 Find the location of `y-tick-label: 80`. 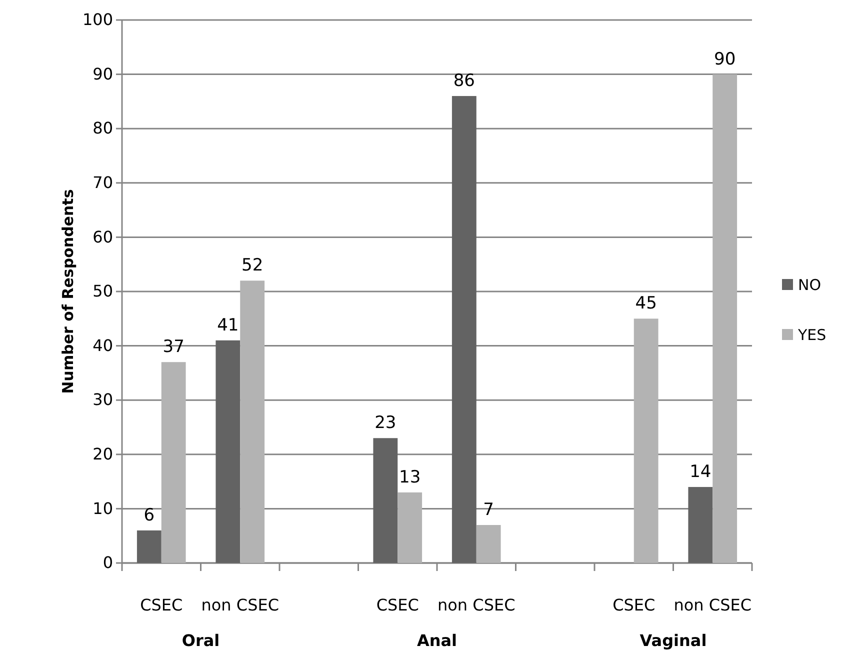

y-tick-label: 80 is located at coordinates (102, 128).